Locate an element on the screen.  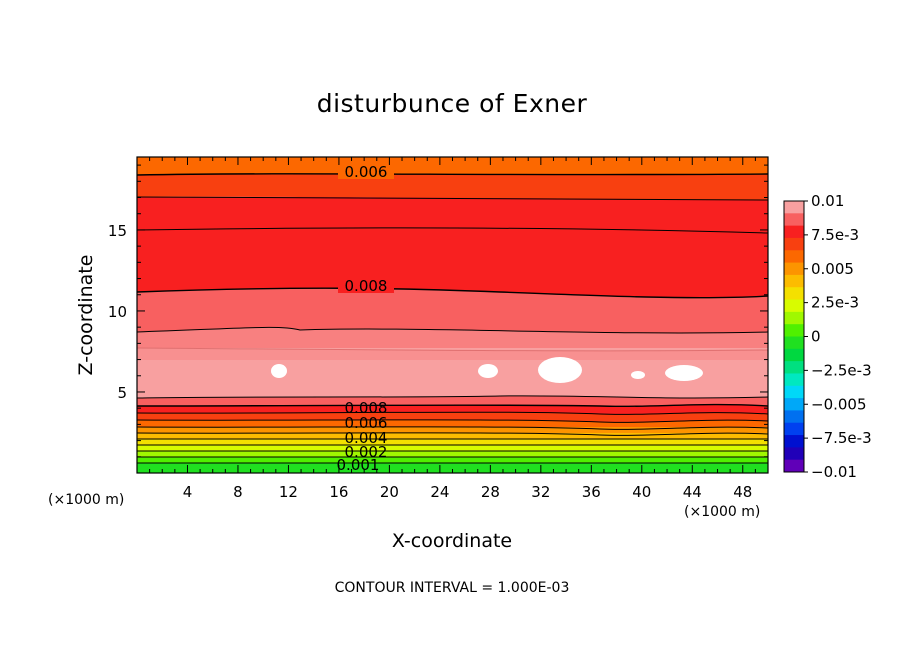
colorbar-tick-label: 0.005 is located at coordinates (832, 269).